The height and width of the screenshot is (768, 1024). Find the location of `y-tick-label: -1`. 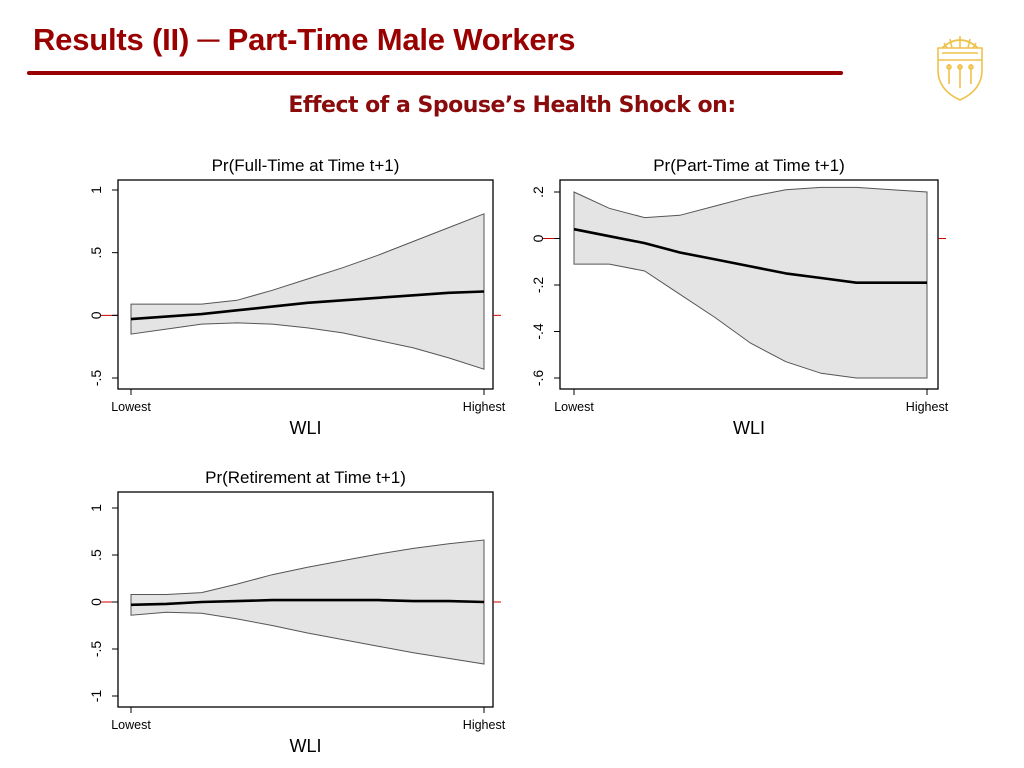

y-tick-label: -1 is located at coordinates (96, 696).